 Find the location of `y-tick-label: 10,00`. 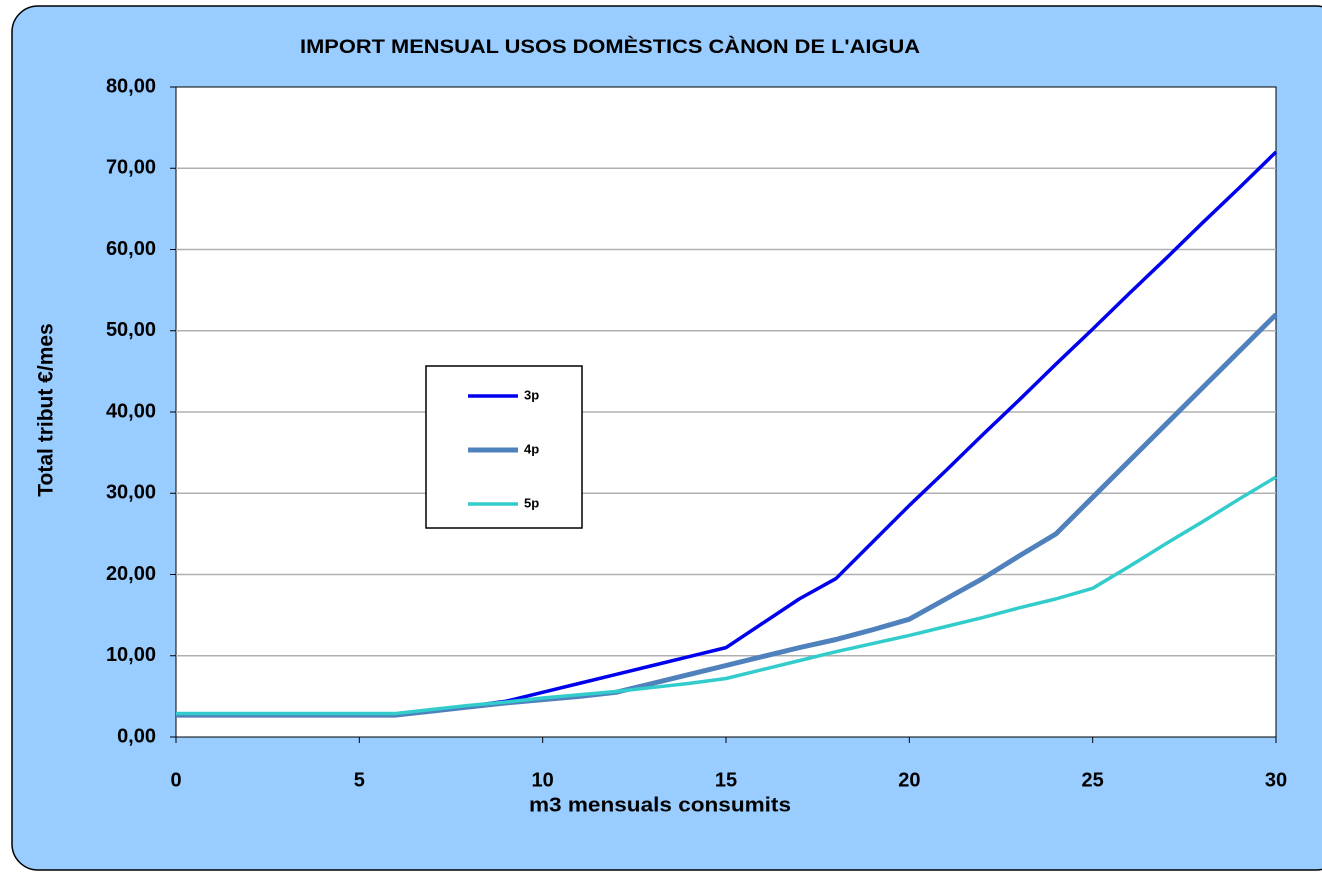

y-tick-label: 10,00 is located at coordinates (131, 655).